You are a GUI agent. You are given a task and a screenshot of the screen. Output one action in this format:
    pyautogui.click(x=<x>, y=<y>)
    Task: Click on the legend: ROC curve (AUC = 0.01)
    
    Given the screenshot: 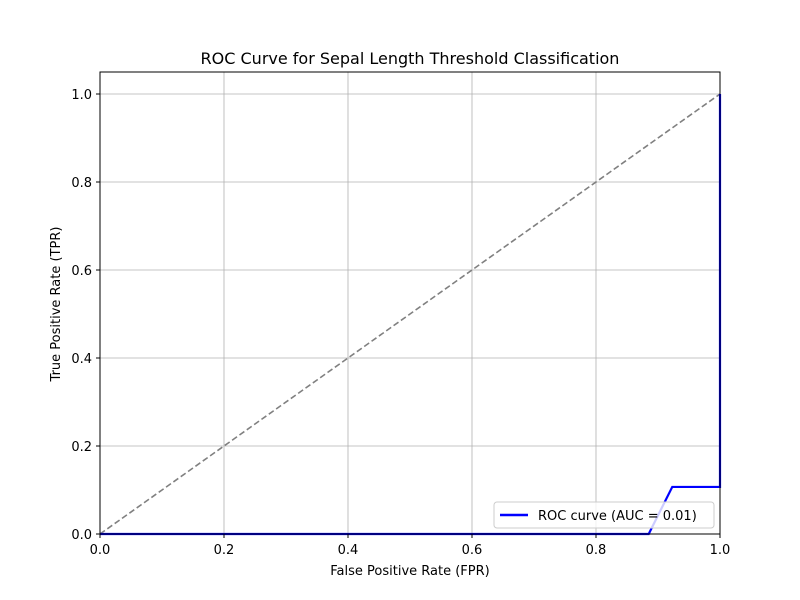 What is the action you would take?
    pyautogui.click(x=604, y=515)
    